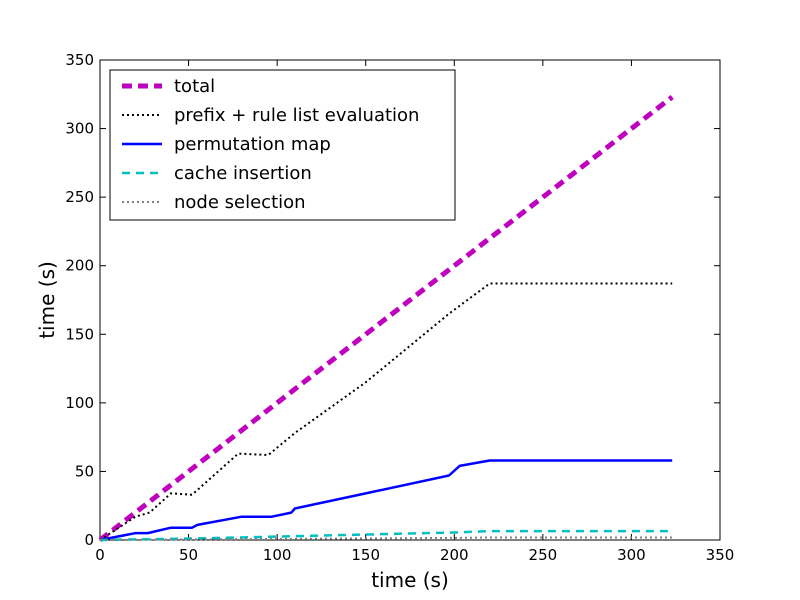 The width and height of the screenshot is (800, 600). What do you see at coordinates (194, 86) in the screenshot?
I see `legend-label: total` at bounding box center [194, 86].